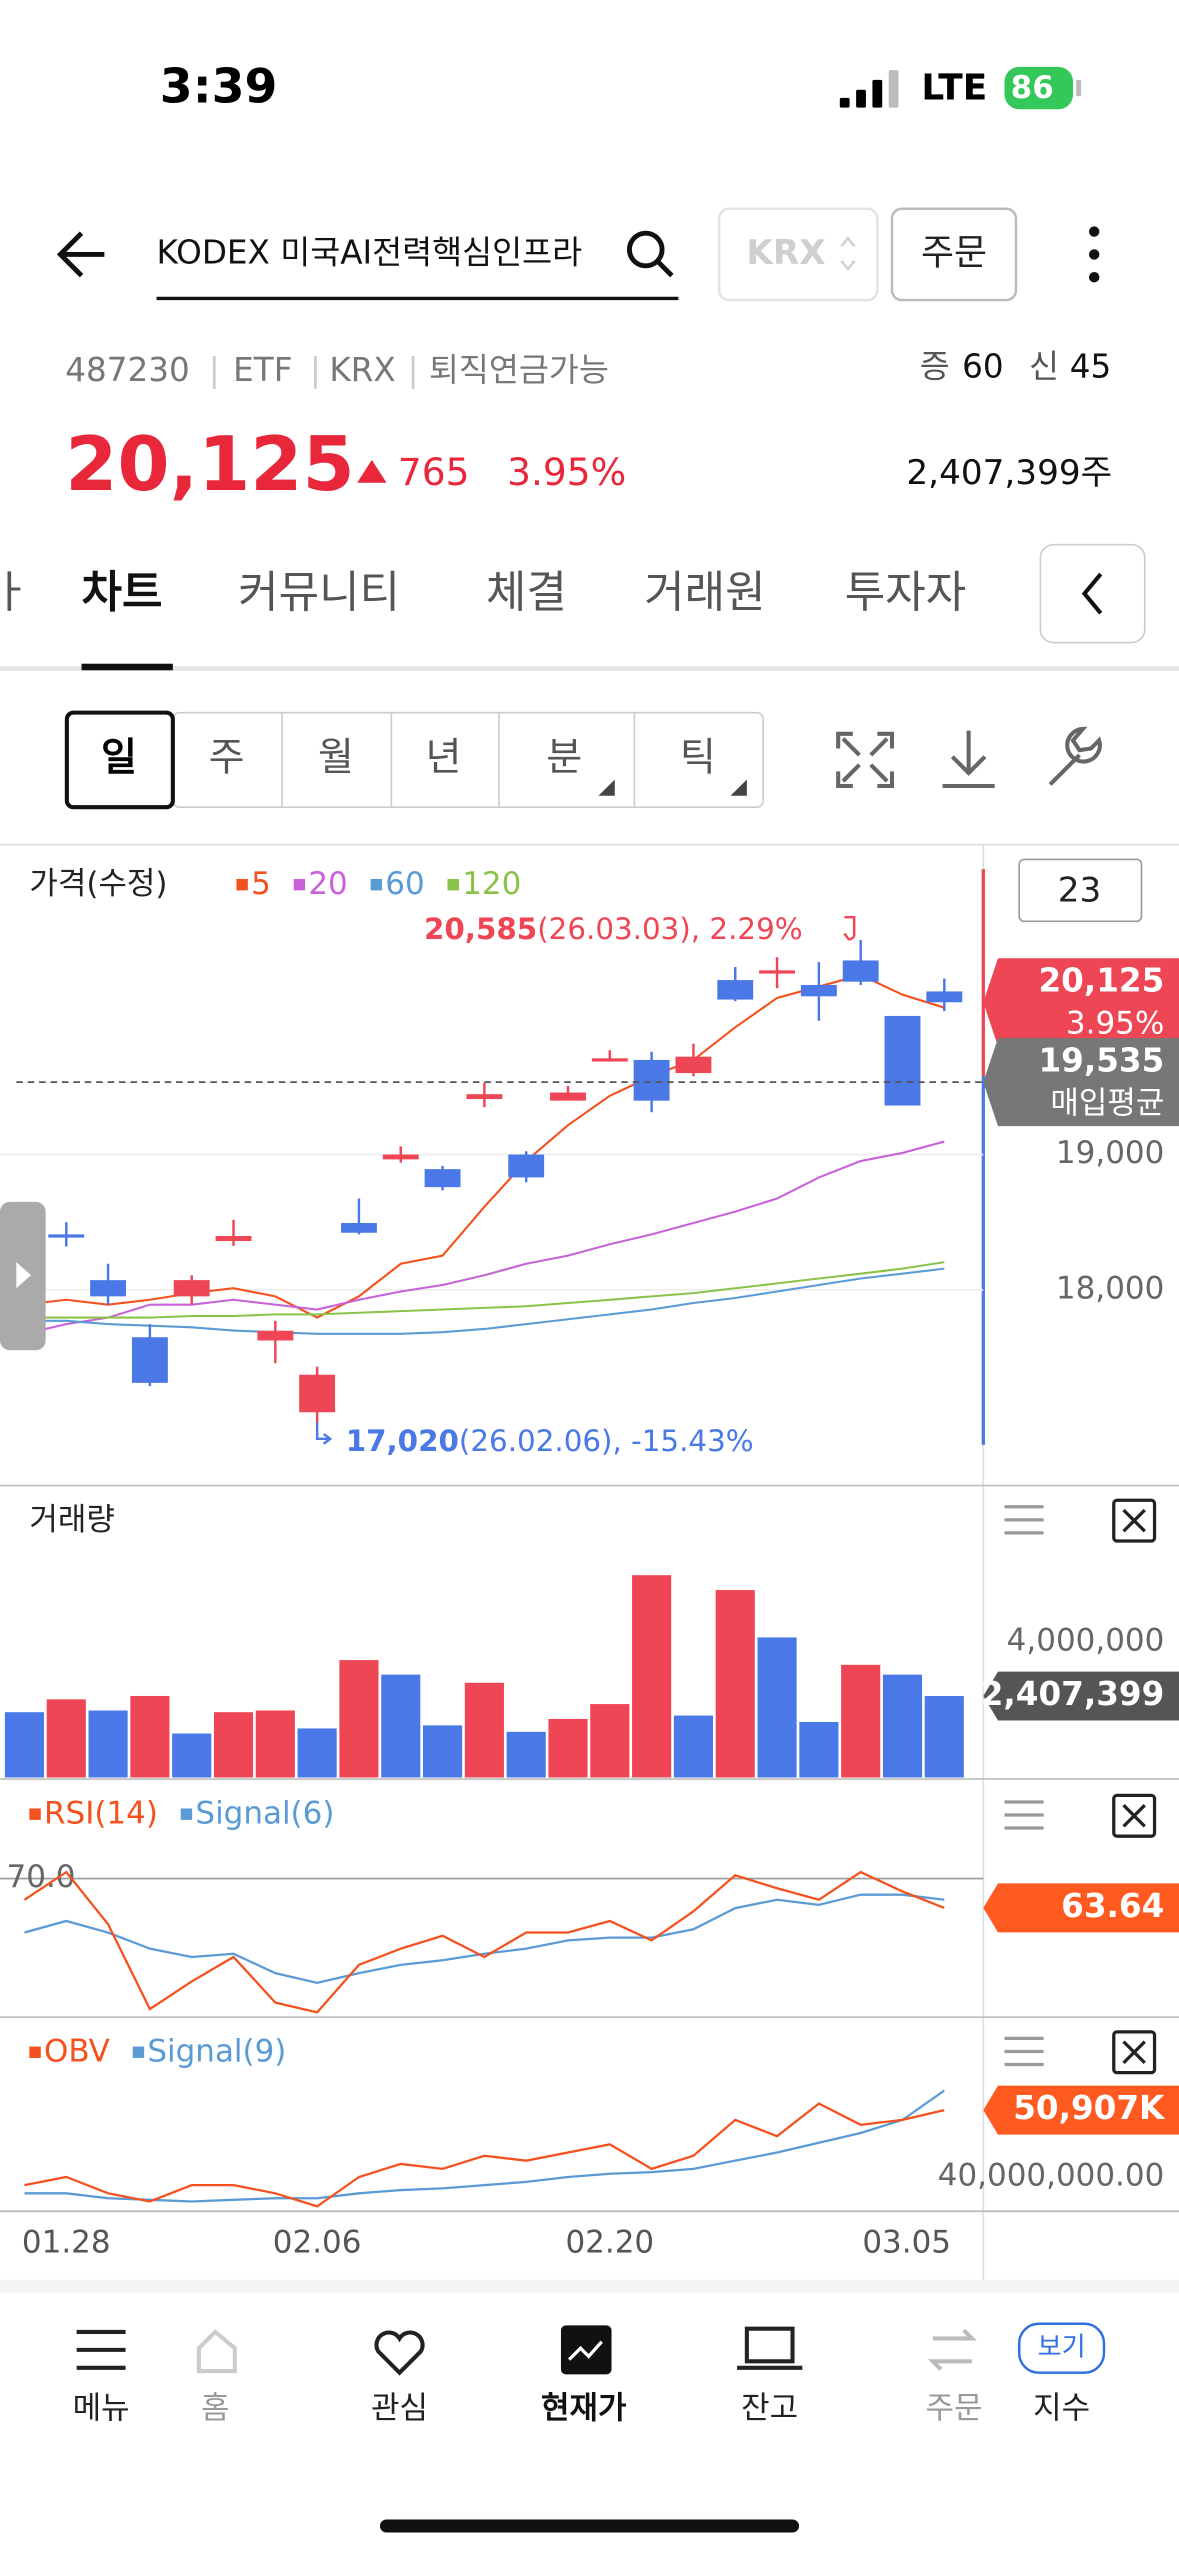  Describe the element at coordinates (261, 884) in the screenshot. I see `legend-label: 5` at that location.